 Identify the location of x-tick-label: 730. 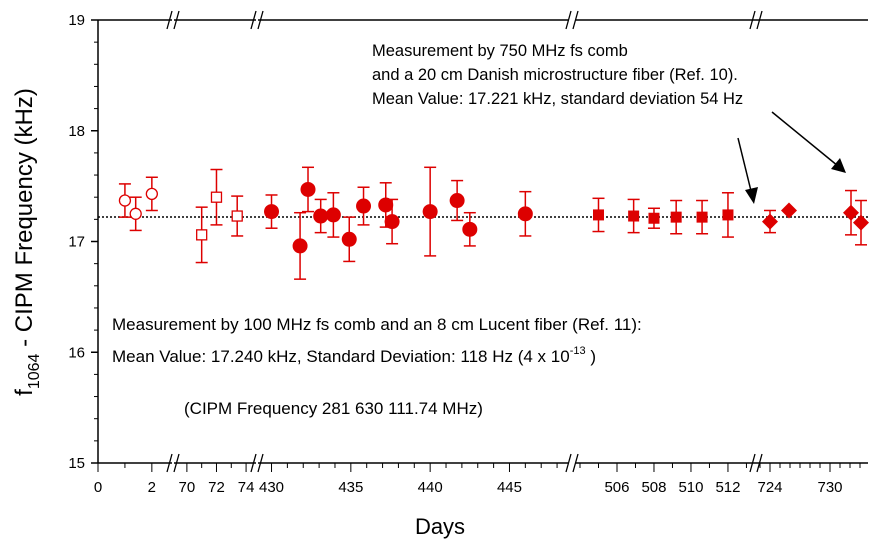
(829, 487).